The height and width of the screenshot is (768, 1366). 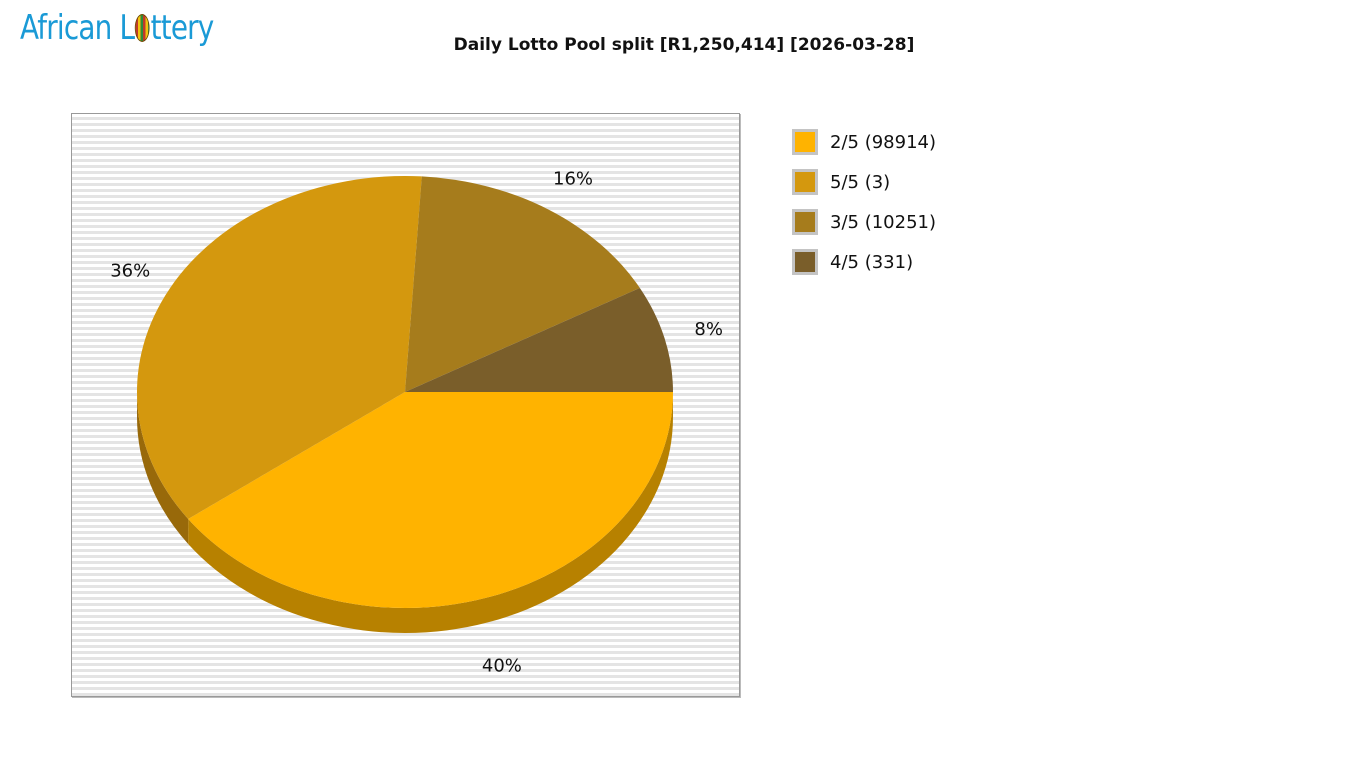 I want to click on legend-label: 5/5 (3), so click(x=860, y=182).